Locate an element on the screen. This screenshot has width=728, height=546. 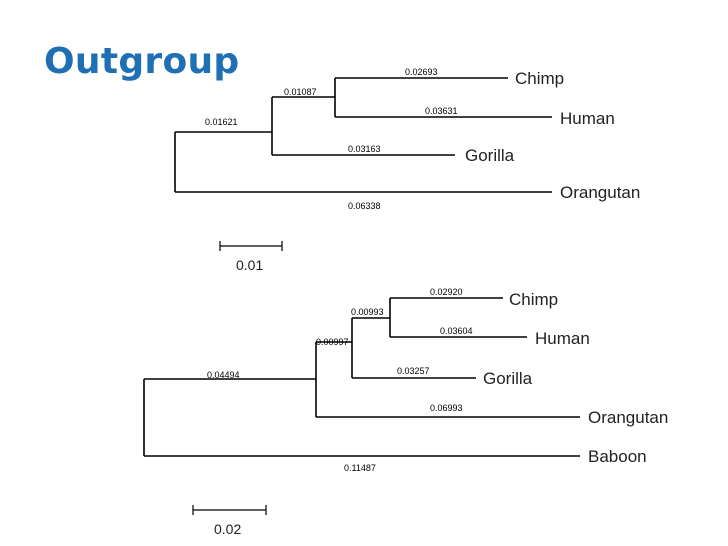
tree2-bl-orangutan: 0.06993 is located at coordinates (446, 408).